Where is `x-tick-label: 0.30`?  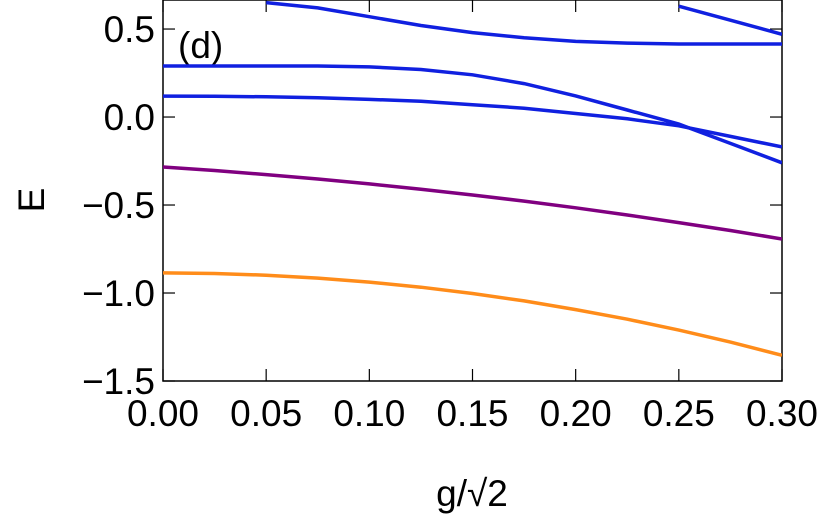 x-tick-label: 0.30 is located at coordinates (782, 413).